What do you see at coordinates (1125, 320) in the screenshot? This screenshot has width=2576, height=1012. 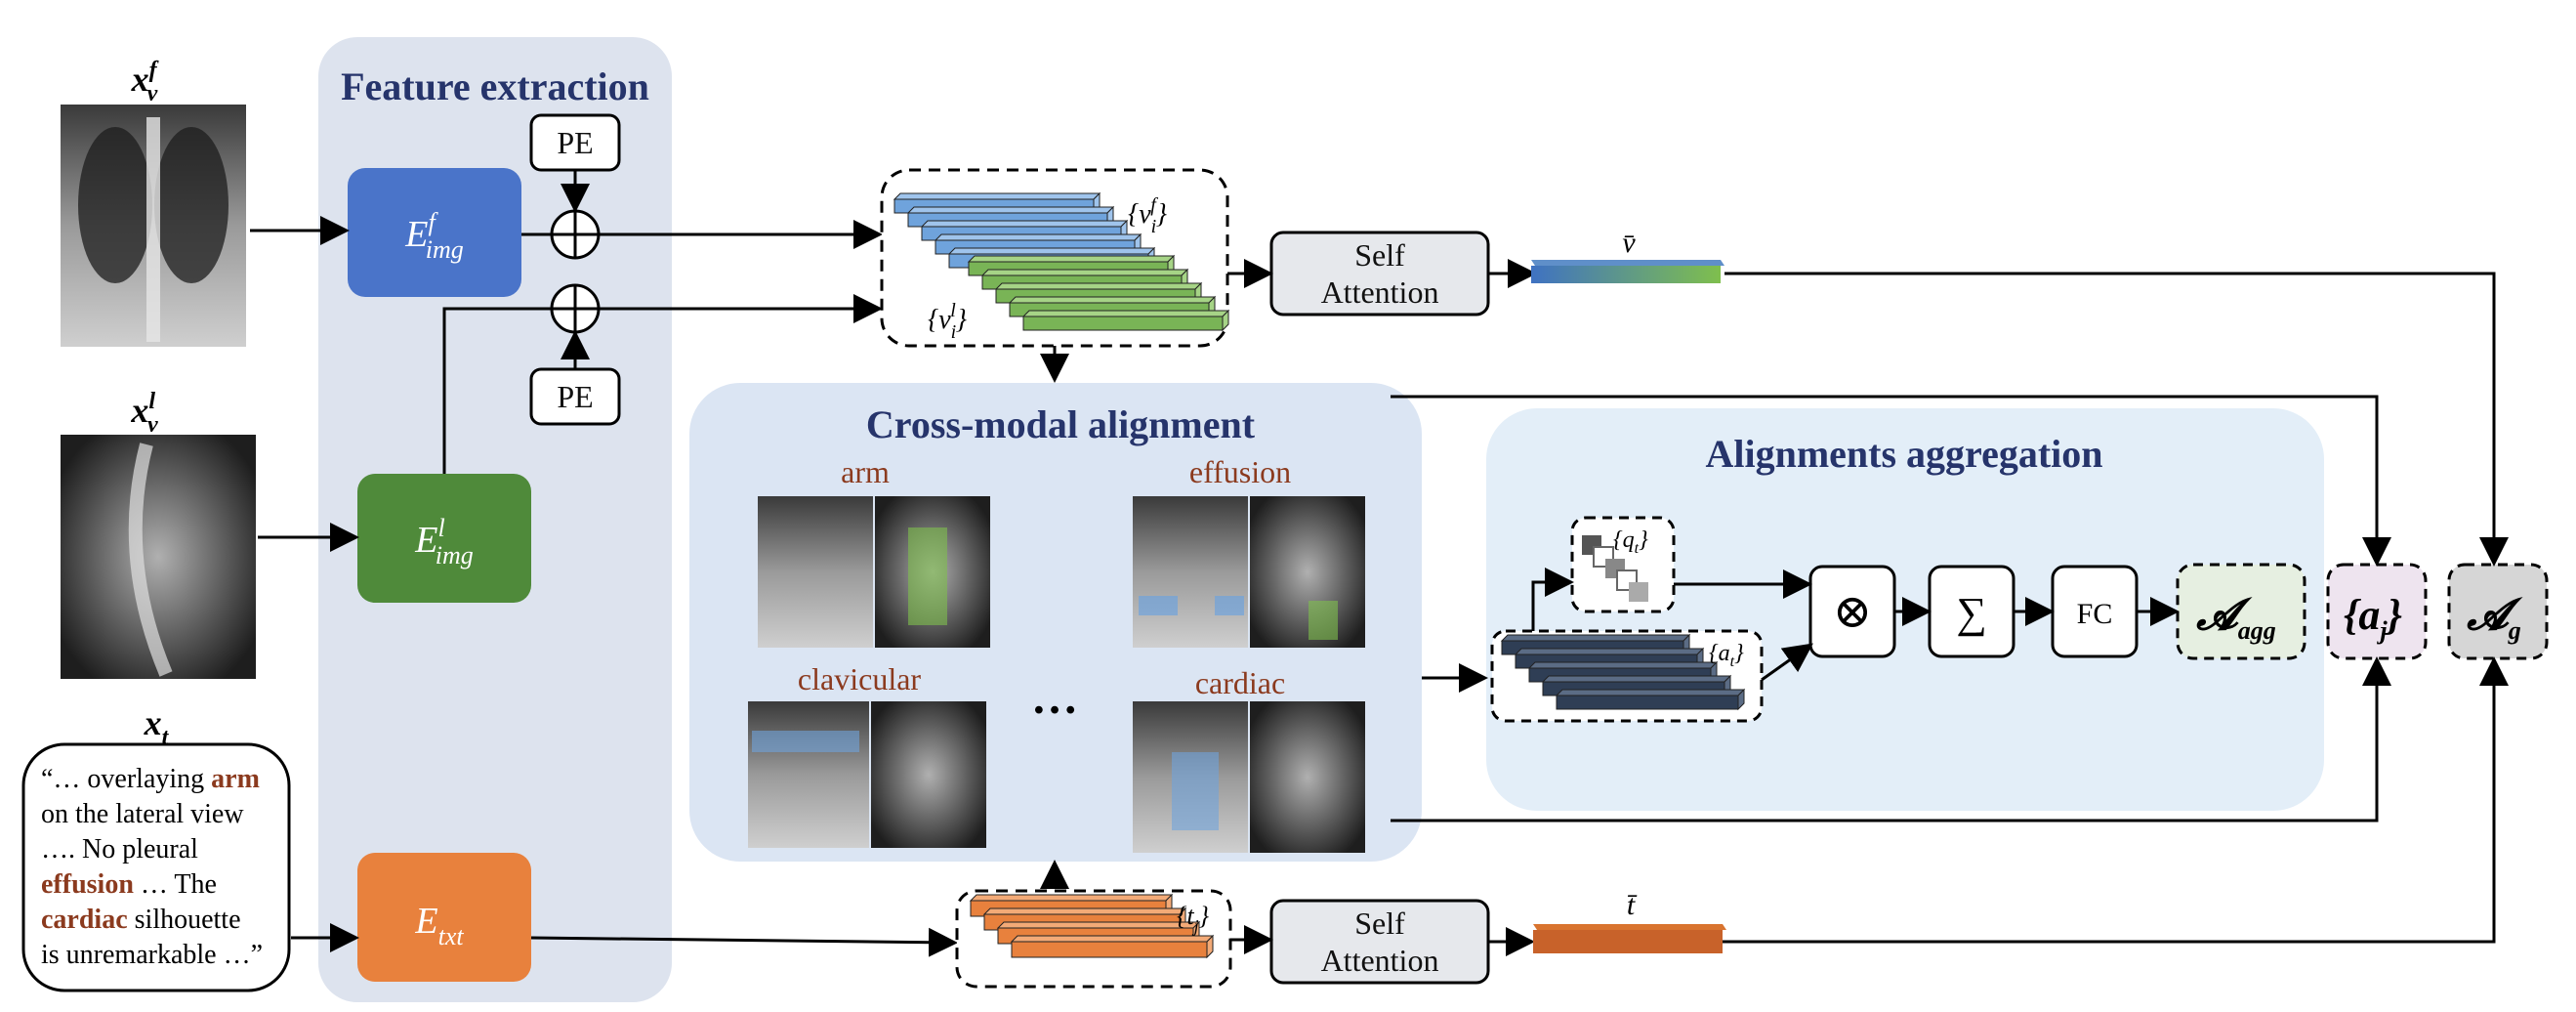 I see `lateral-token` at bounding box center [1125, 320].